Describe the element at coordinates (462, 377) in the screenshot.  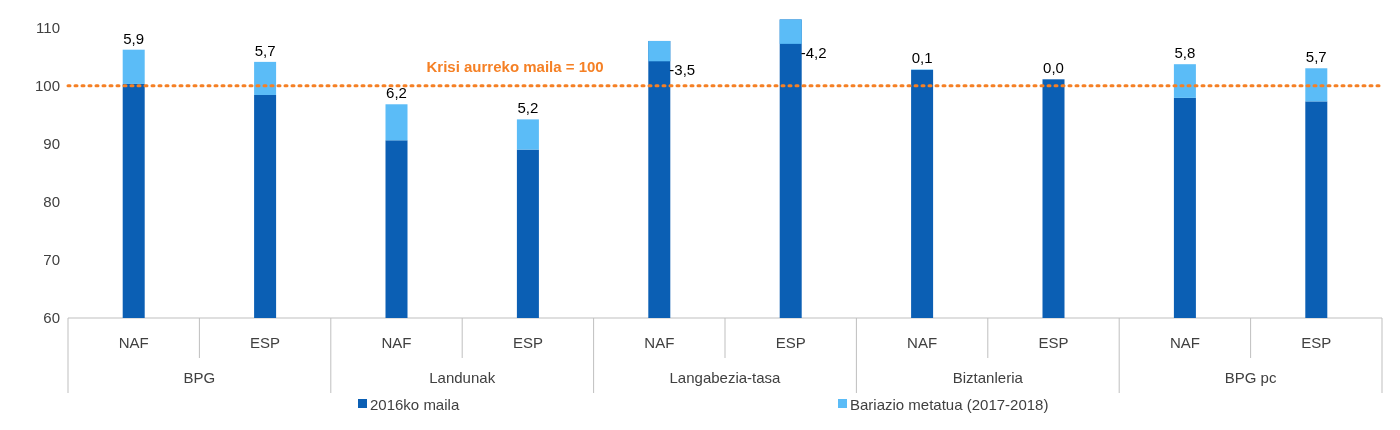
I see `text: Landunak` at that location.